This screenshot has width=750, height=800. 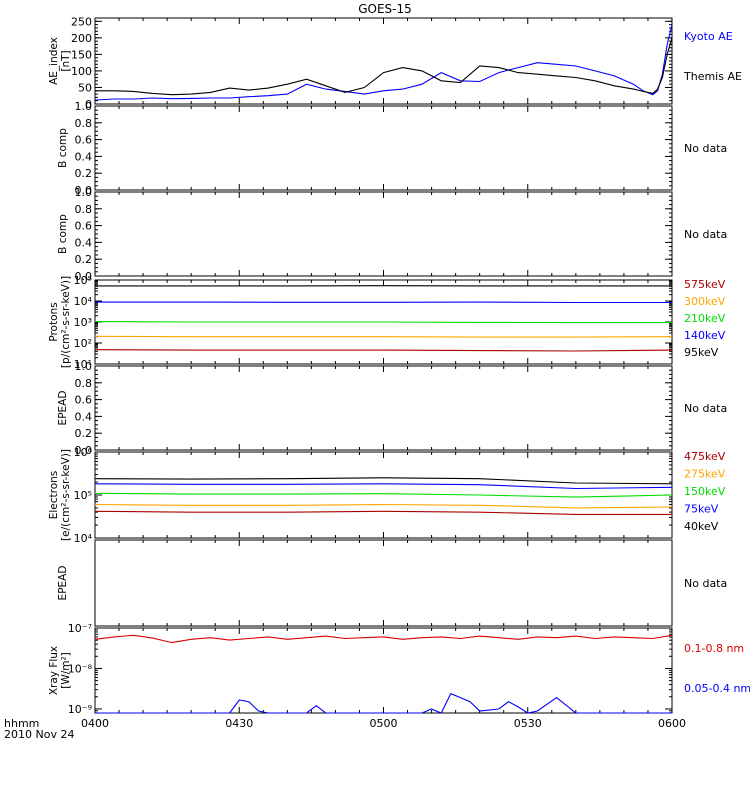 I want to click on series-line-themis-ae, so click(x=384, y=66).